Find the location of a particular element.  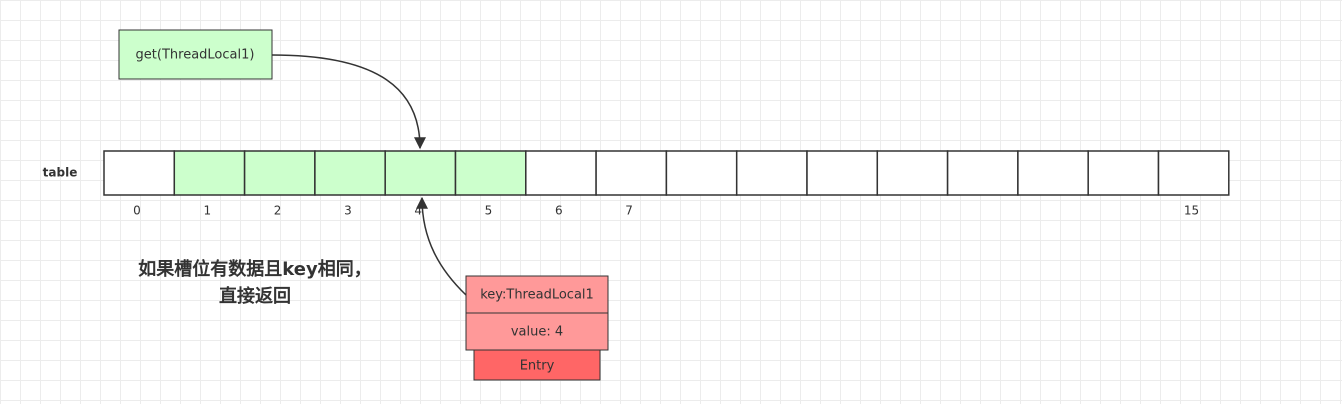

note-line: 直接返回 is located at coordinates (255, 296).